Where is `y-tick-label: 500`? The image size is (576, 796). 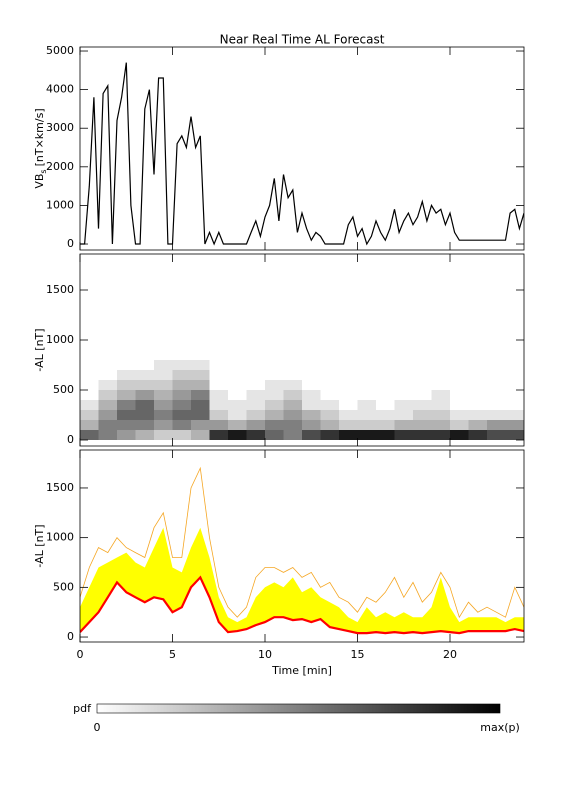
y-tick-label: 500 is located at coordinates (63, 389).